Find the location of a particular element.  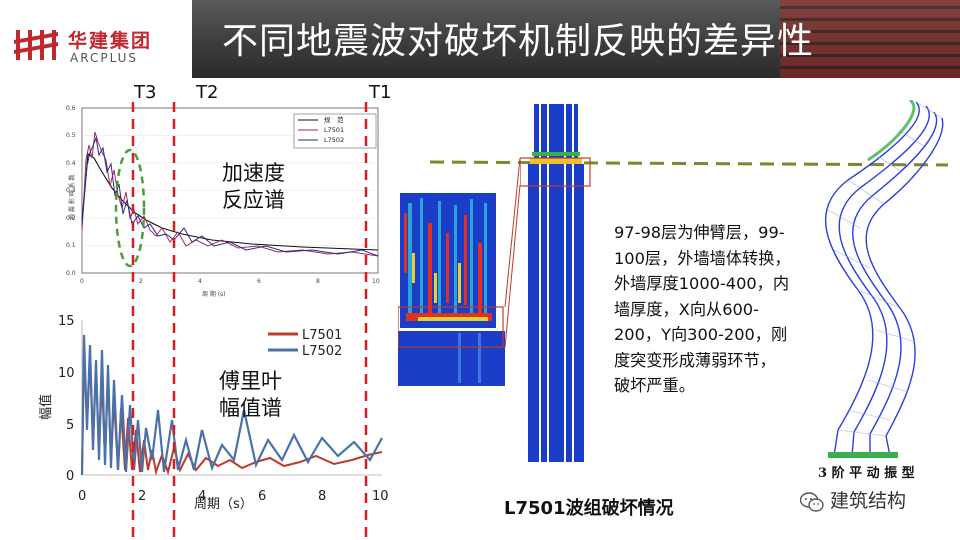

acc-series-code is located at coordinates (230, 202).